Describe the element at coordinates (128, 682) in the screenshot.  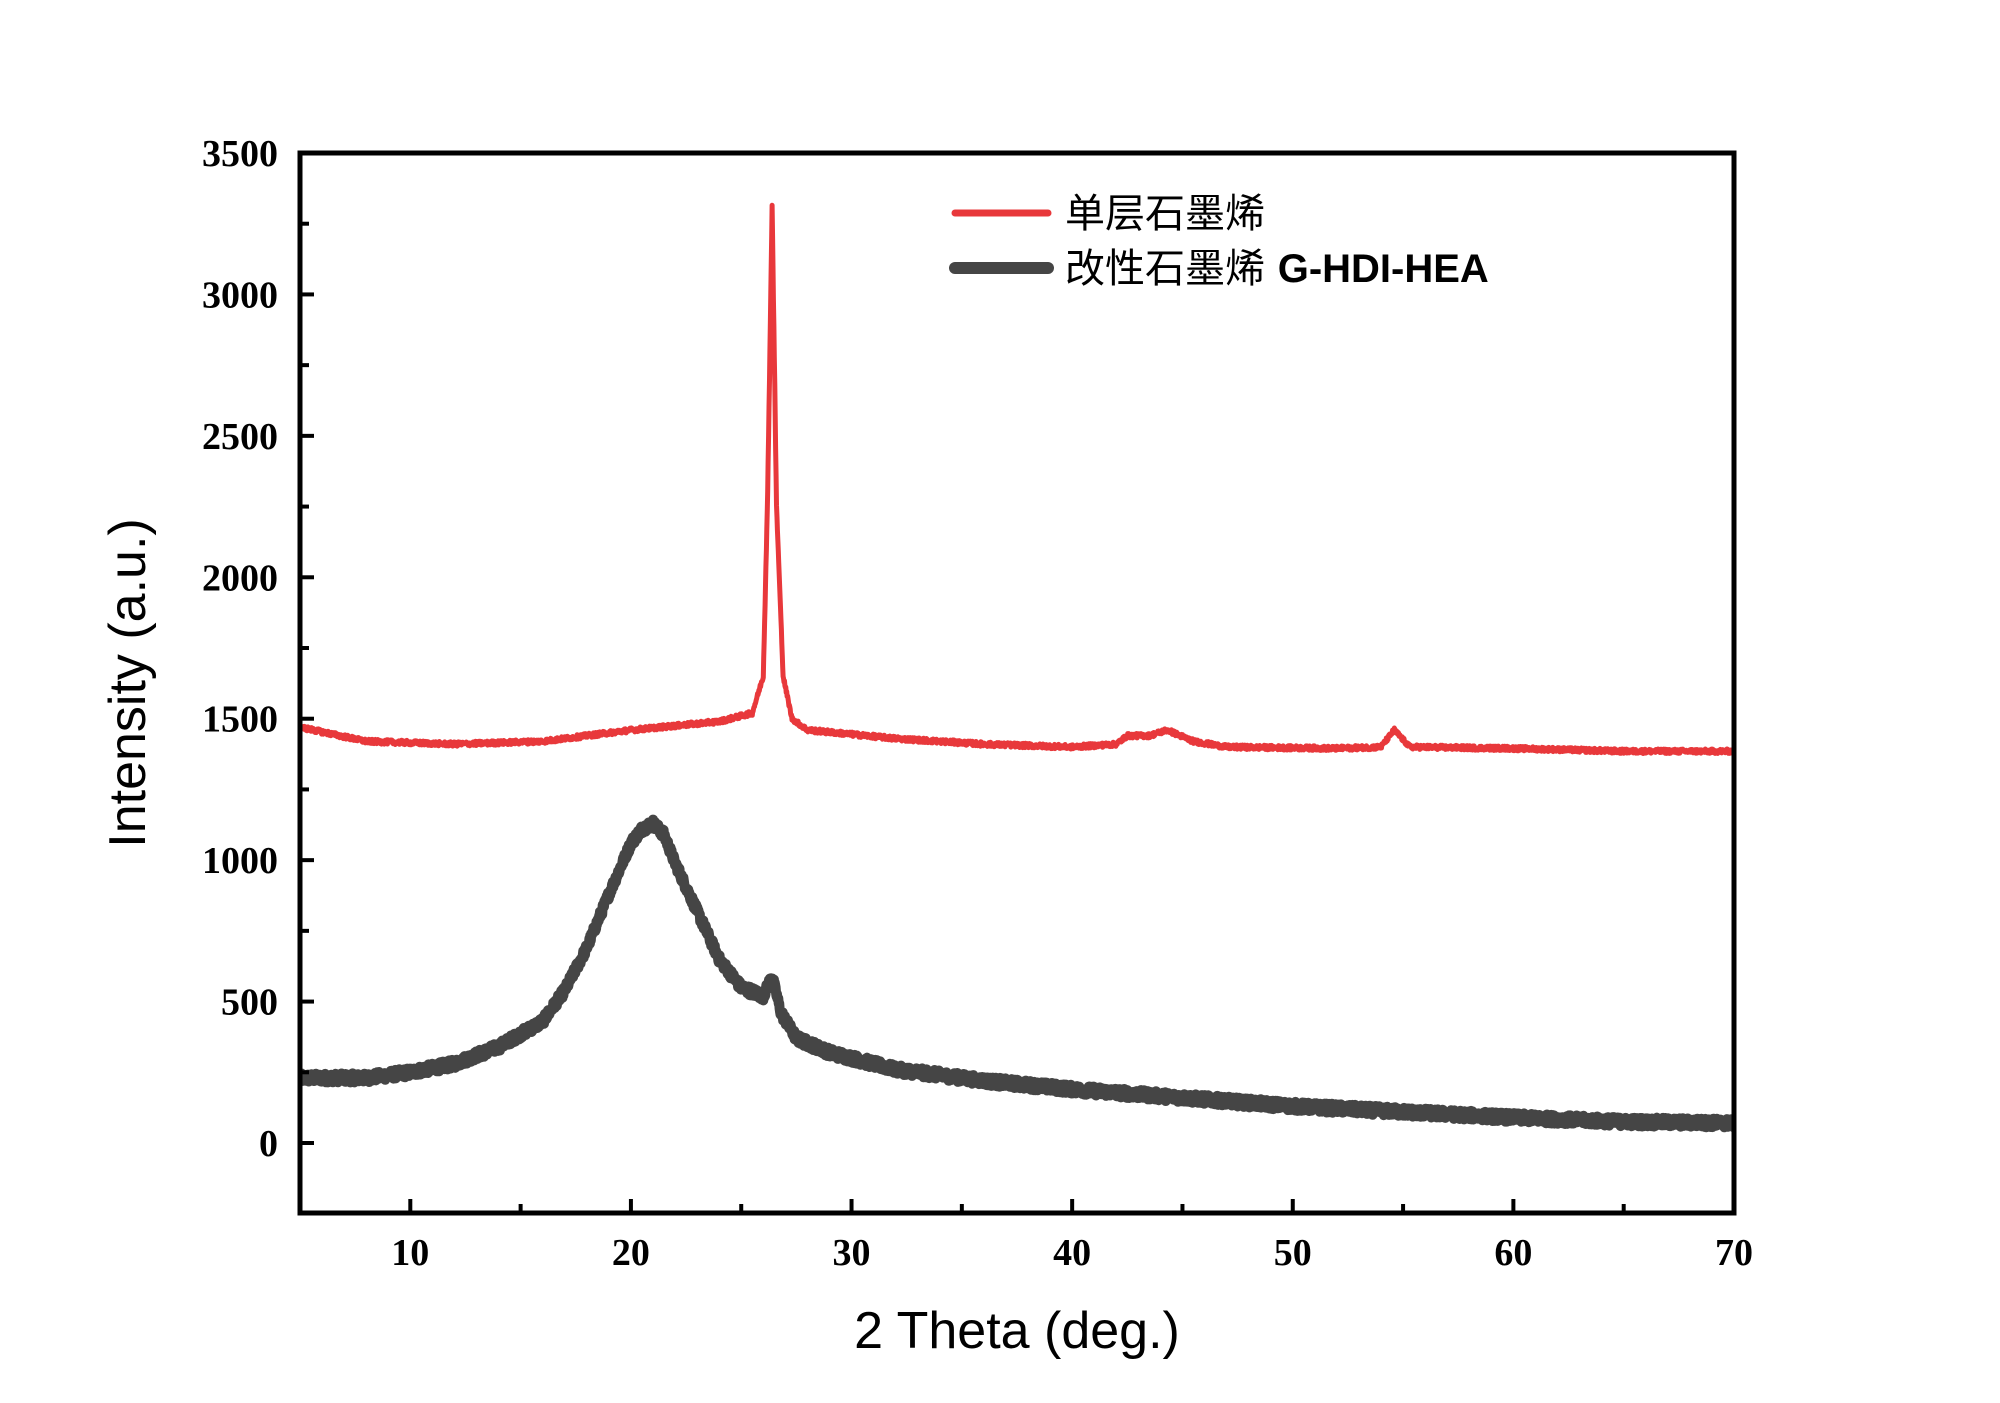
I see `y-axis-title: Intensity (a.u.)` at that location.